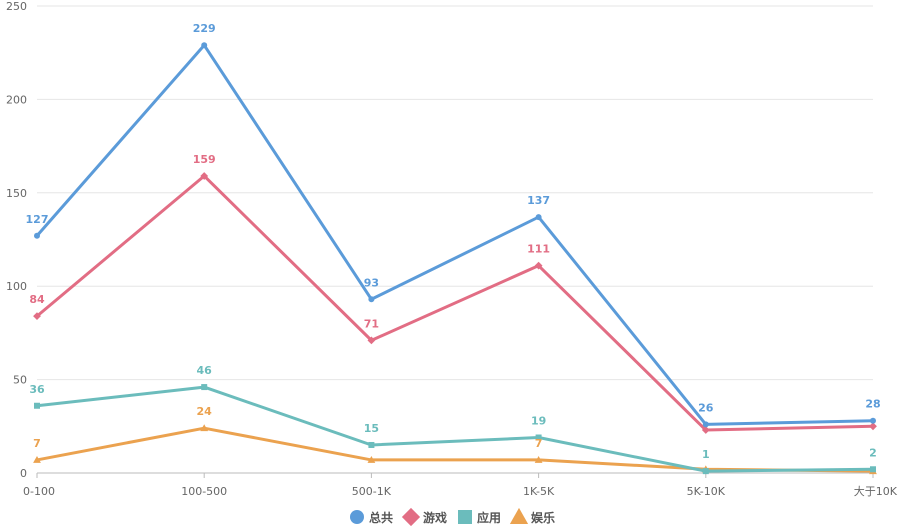  I want to click on data-label: 1, so click(706, 454).